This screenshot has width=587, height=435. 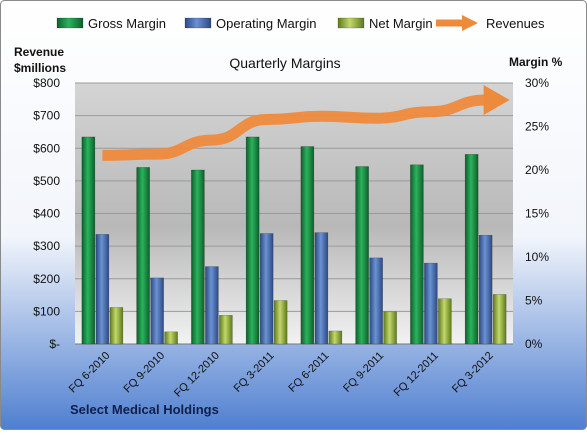 I want to click on right-tick-label: 0%, so click(x=534, y=344).